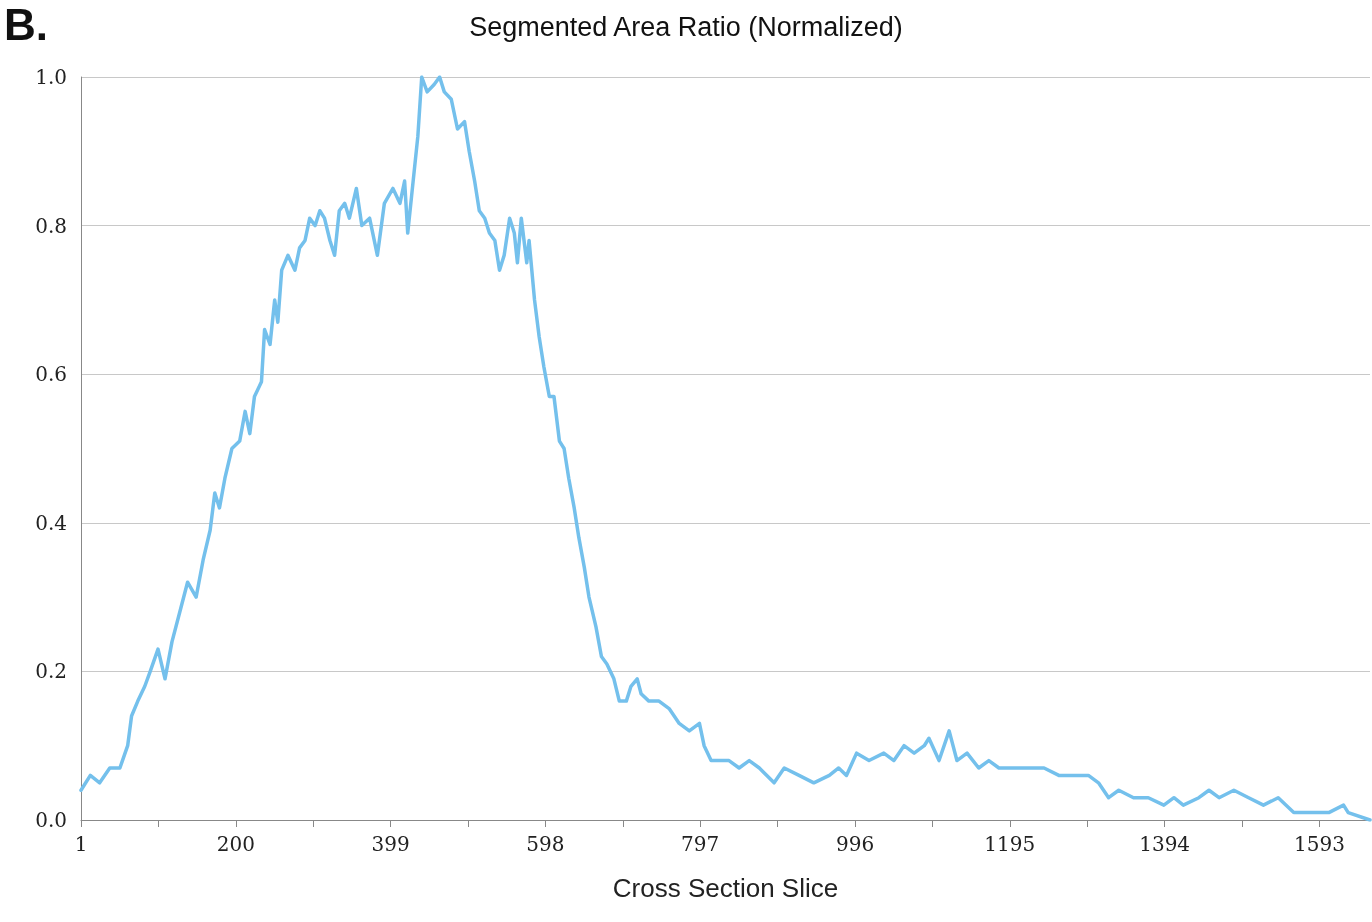 This screenshot has width=1372, height=922. What do you see at coordinates (51, 77) in the screenshot?
I see `y-tick-label: 1.0` at bounding box center [51, 77].